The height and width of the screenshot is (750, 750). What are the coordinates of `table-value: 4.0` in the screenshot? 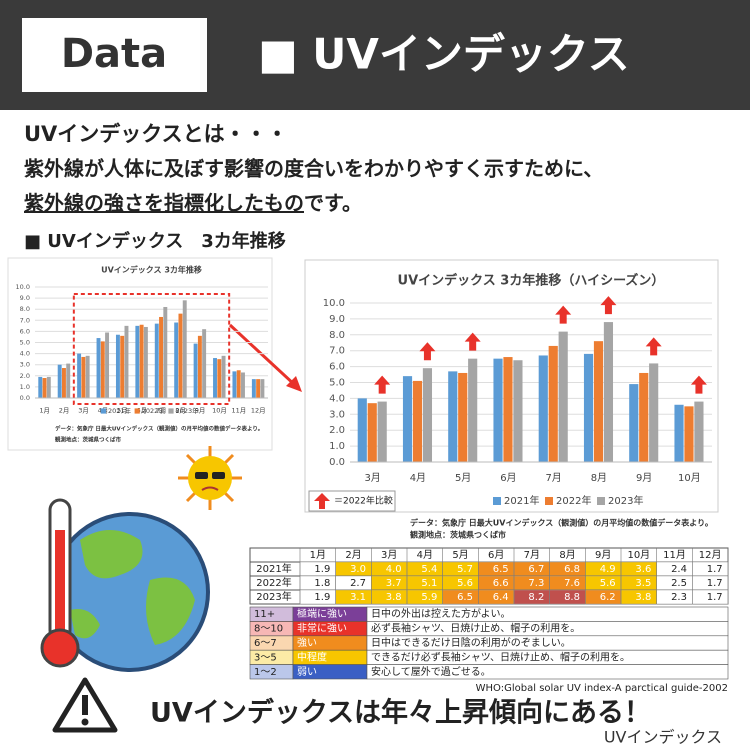 It's located at (394, 569).